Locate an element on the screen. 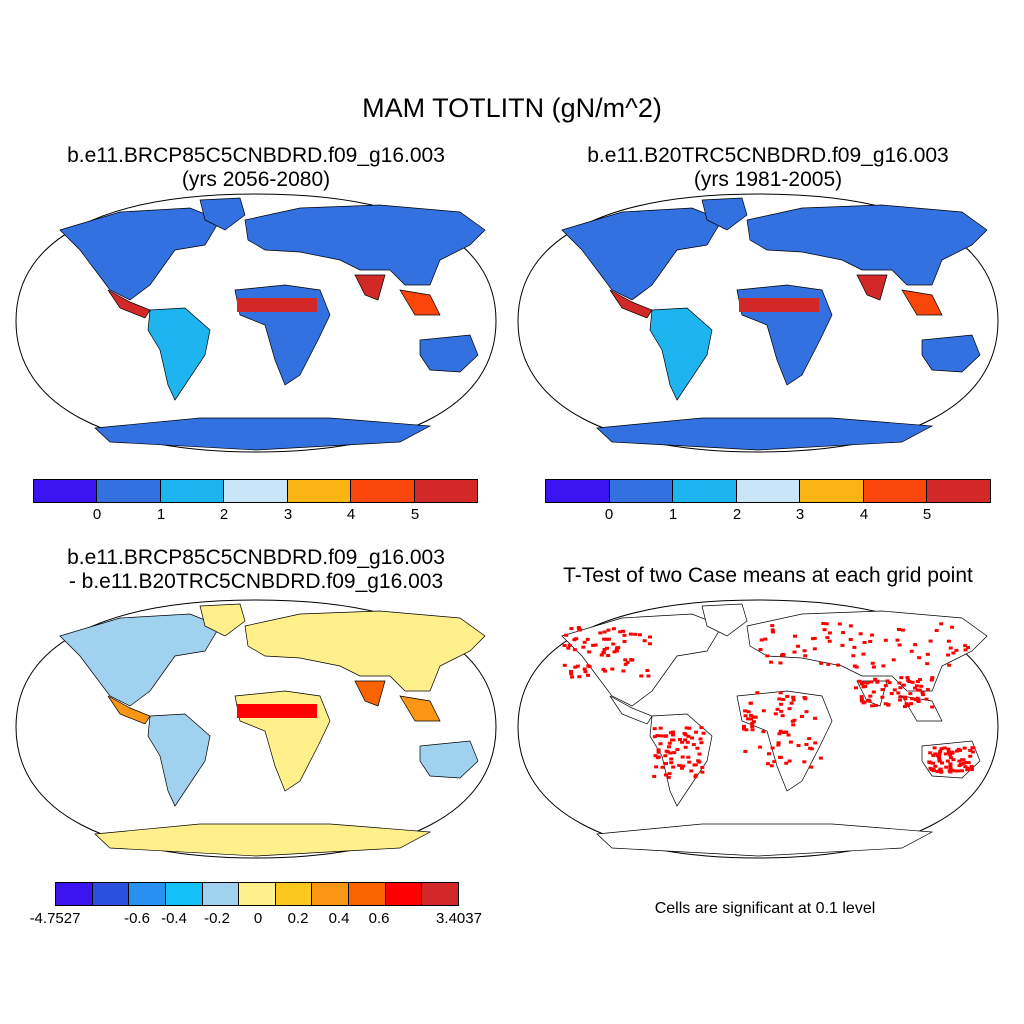 This screenshot has width=1024, height=1024. colorbar-difference-tick-label: -0.2 is located at coordinates (217, 918).